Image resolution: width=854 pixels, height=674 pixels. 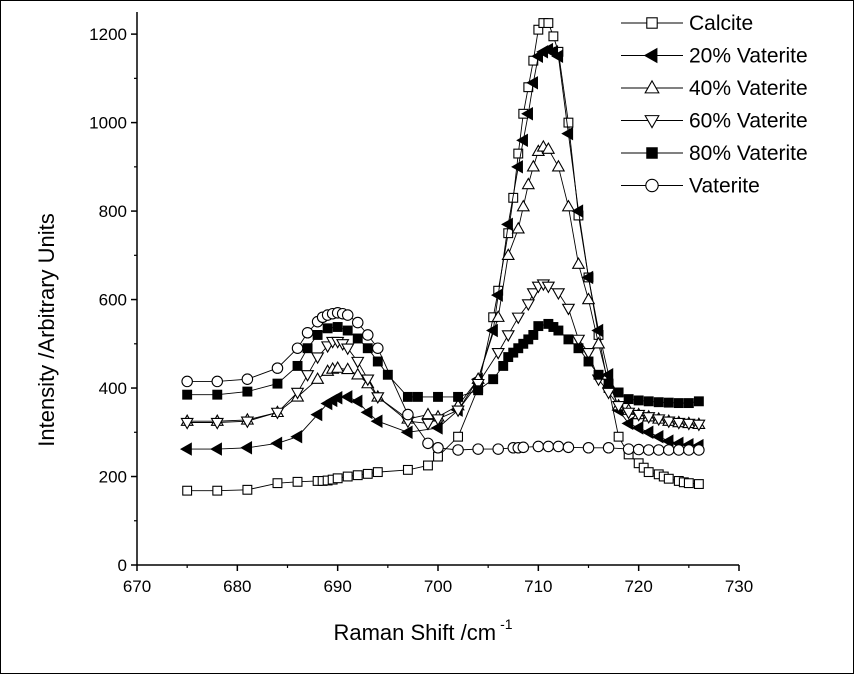 What do you see at coordinates (237, 586) in the screenshot?
I see `x-tick-label: 680` at bounding box center [237, 586].